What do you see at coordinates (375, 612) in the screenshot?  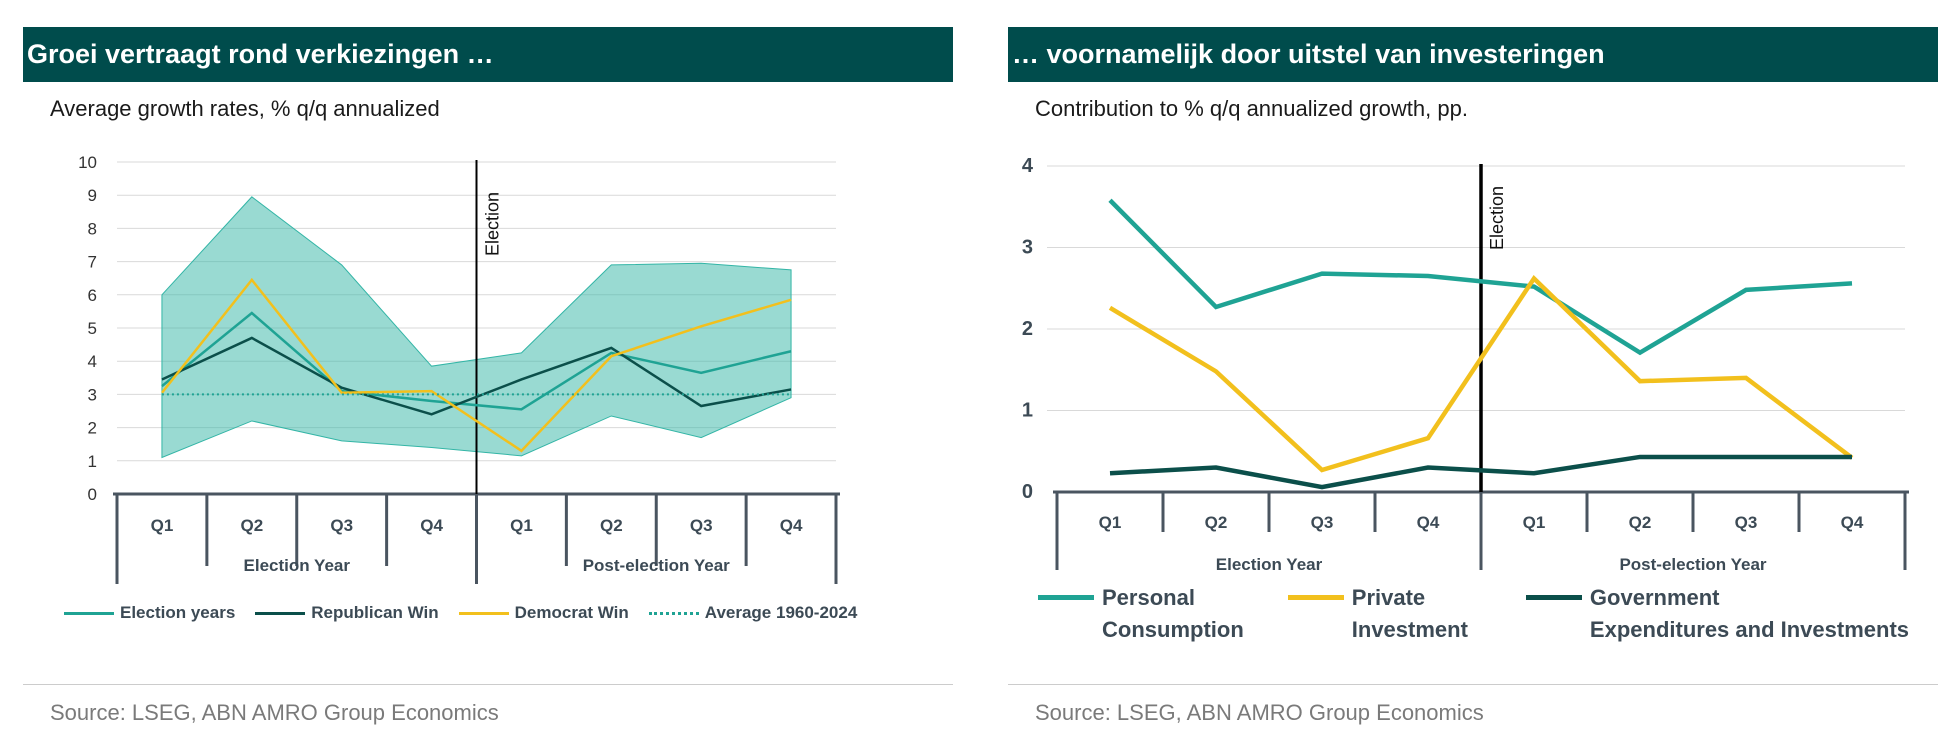 I see `legend-label: Republican Win` at bounding box center [375, 612].